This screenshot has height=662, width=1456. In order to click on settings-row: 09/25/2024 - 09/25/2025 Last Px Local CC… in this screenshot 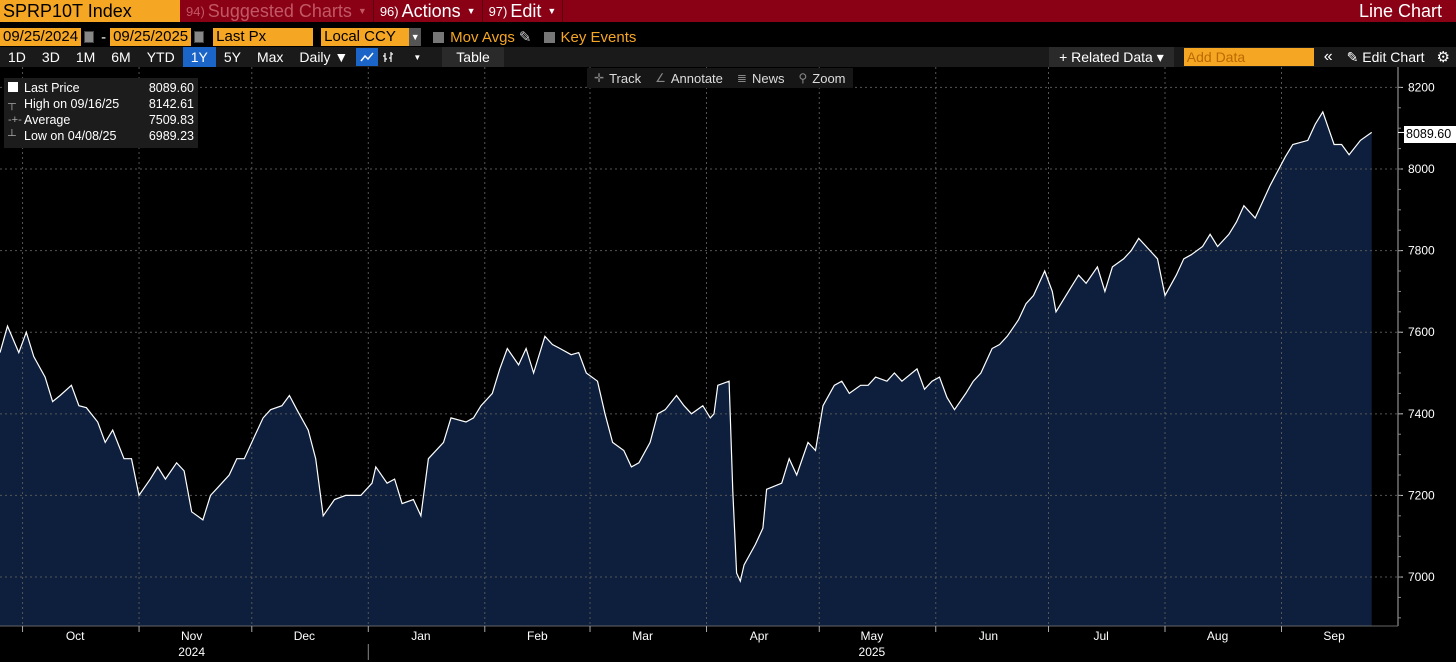, I will do `click(728, 37)`.